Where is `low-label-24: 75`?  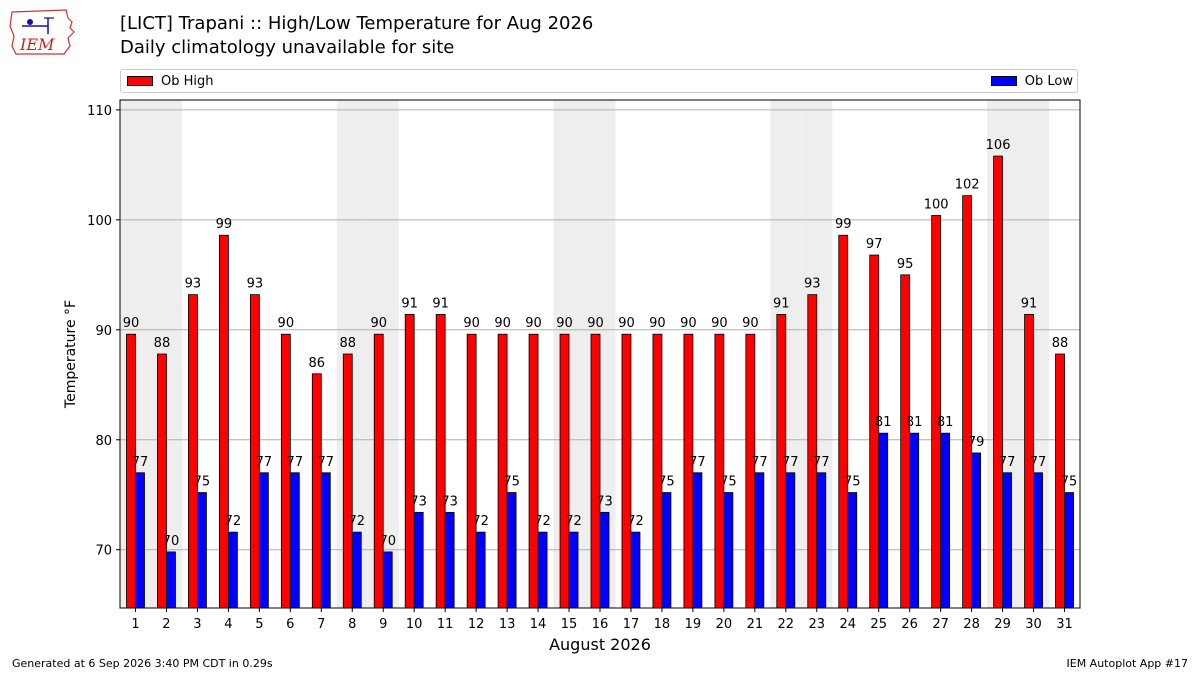
low-label-24: 75 is located at coordinates (852, 482).